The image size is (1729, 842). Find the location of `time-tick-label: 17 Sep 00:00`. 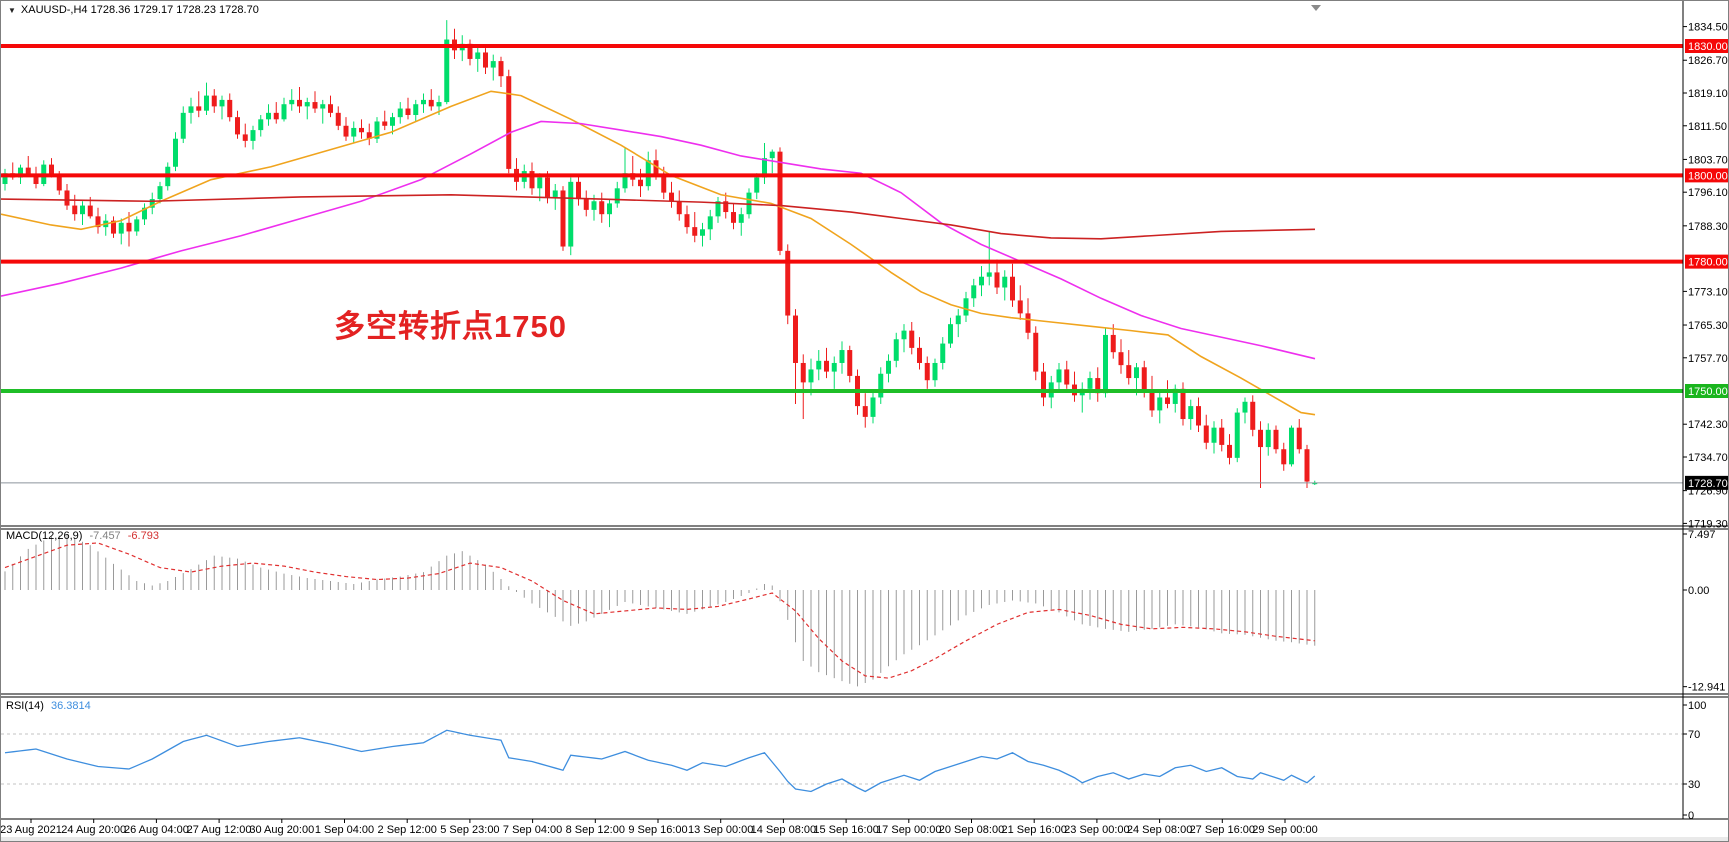

time-tick-label: 17 Sep 00:00 is located at coordinates (908, 830).